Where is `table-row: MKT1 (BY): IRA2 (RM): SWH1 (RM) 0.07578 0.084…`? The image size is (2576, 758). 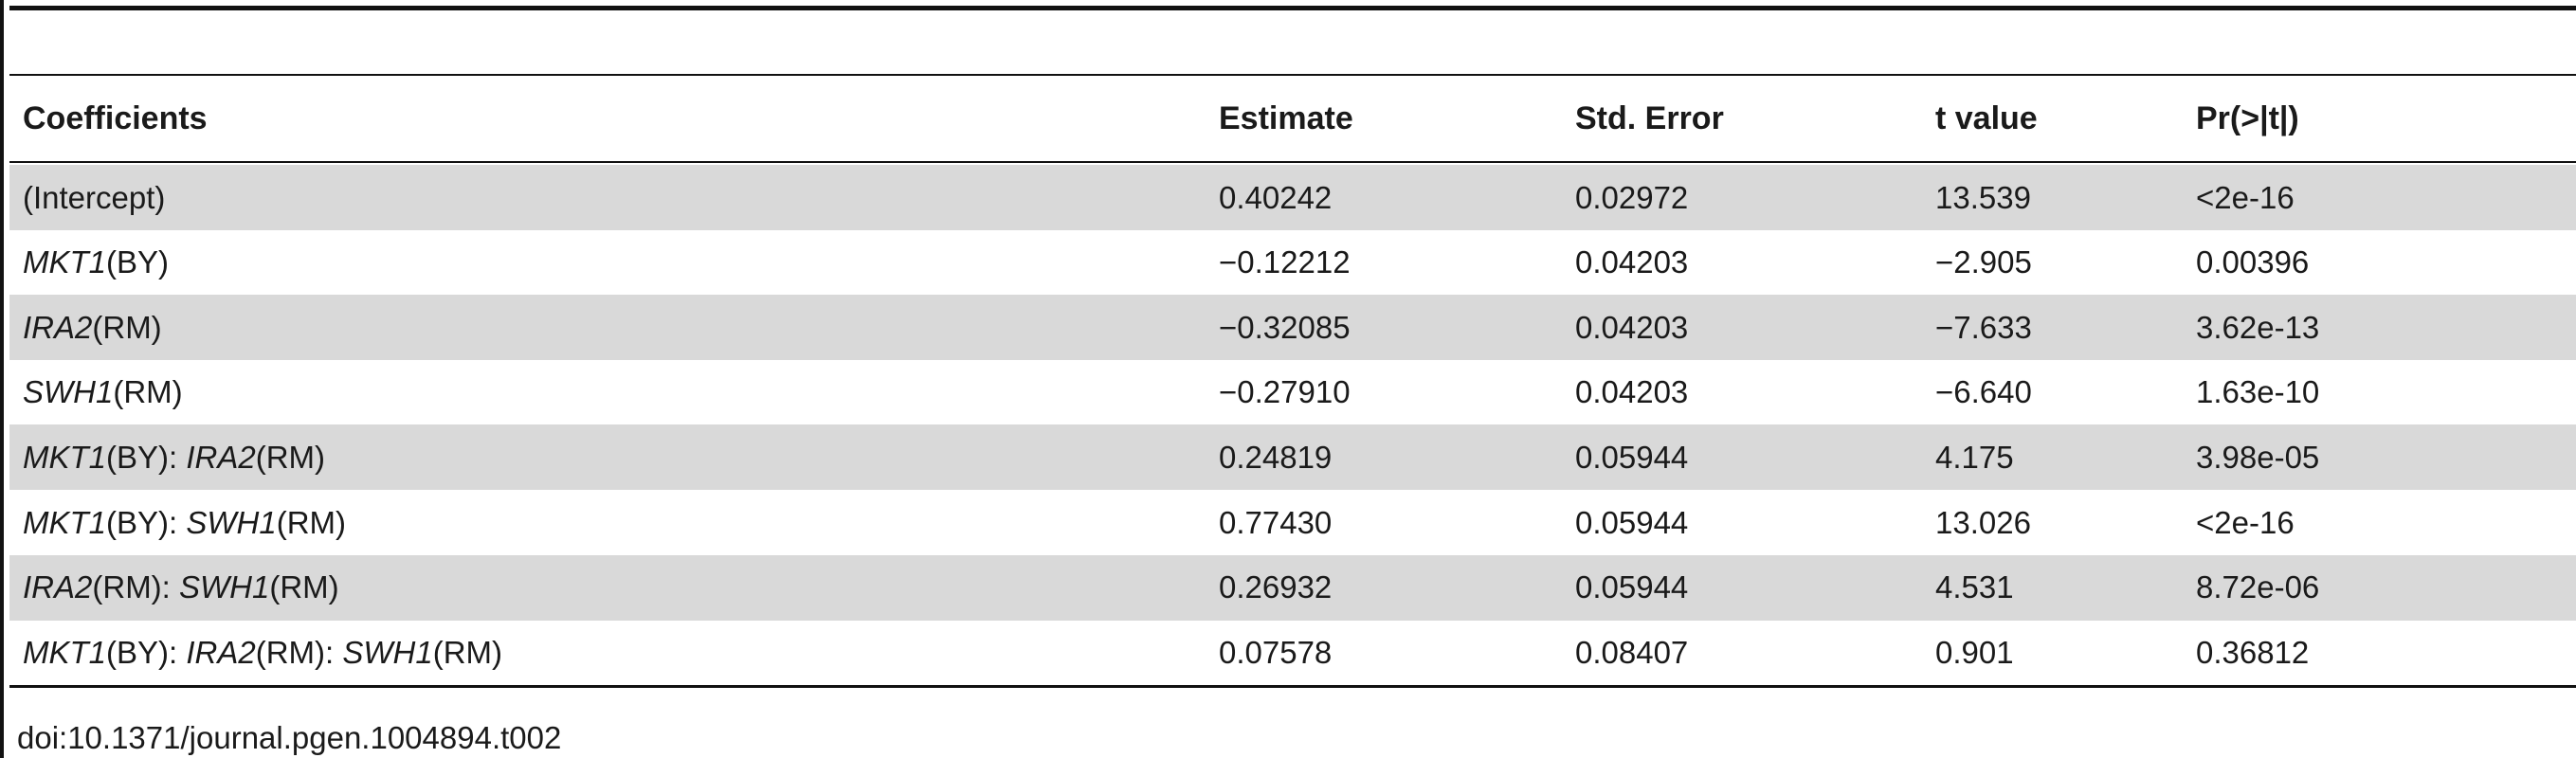 table-row: MKT1 (BY): IRA2 (RM): SWH1 (RM) 0.07578 0.084… is located at coordinates (1292, 652).